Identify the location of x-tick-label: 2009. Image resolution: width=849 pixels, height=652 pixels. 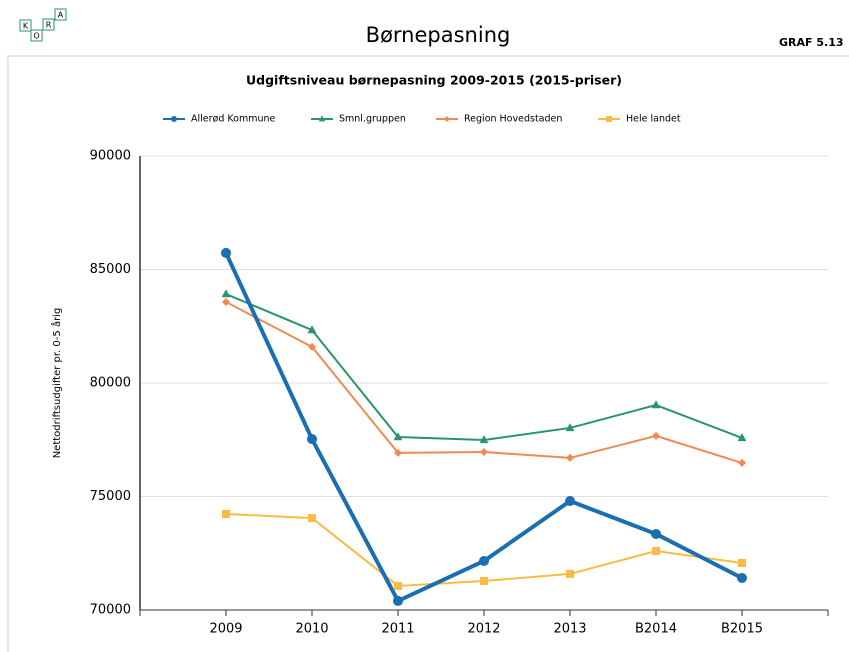
(225, 629).